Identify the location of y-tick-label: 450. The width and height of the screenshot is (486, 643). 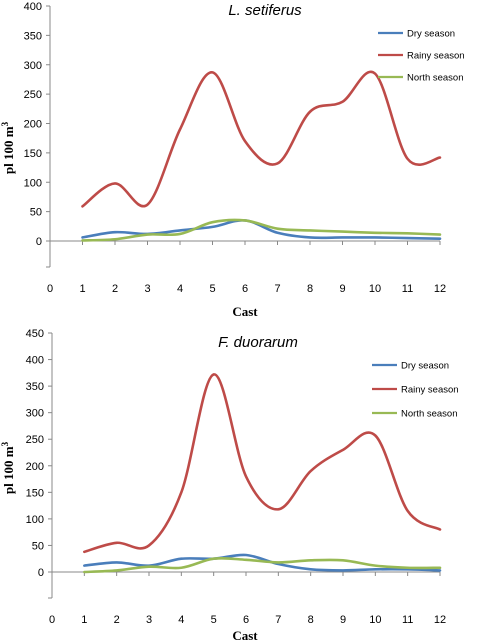
(35, 334).